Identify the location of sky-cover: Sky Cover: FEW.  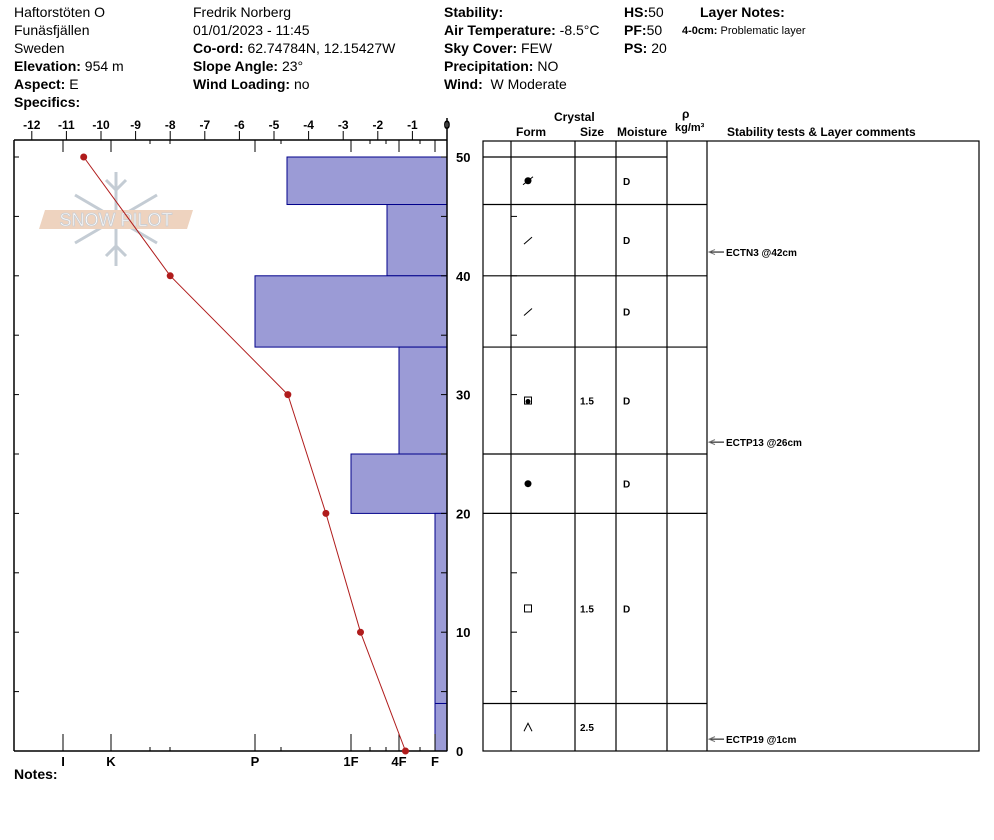
(498, 48).